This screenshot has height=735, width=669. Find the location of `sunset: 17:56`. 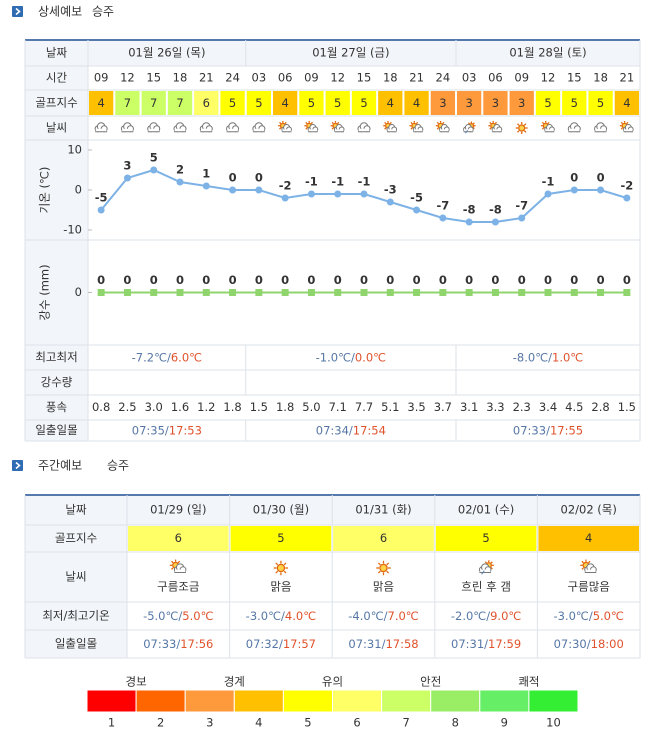

sunset: 17:56 is located at coordinates (196, 644).